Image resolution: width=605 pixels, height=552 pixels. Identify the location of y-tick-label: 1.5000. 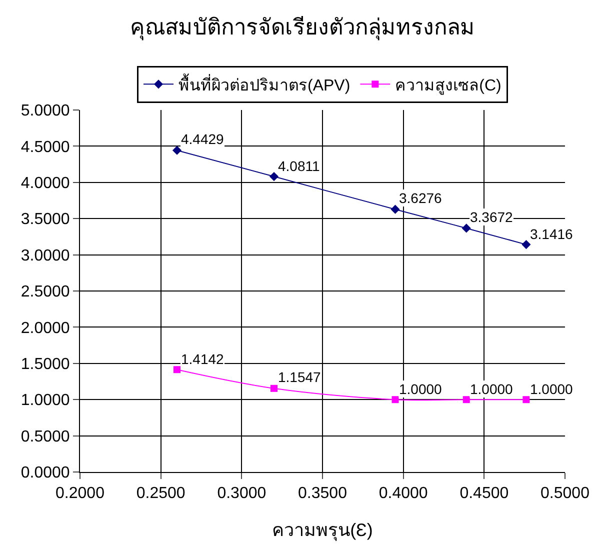
(45, 364).